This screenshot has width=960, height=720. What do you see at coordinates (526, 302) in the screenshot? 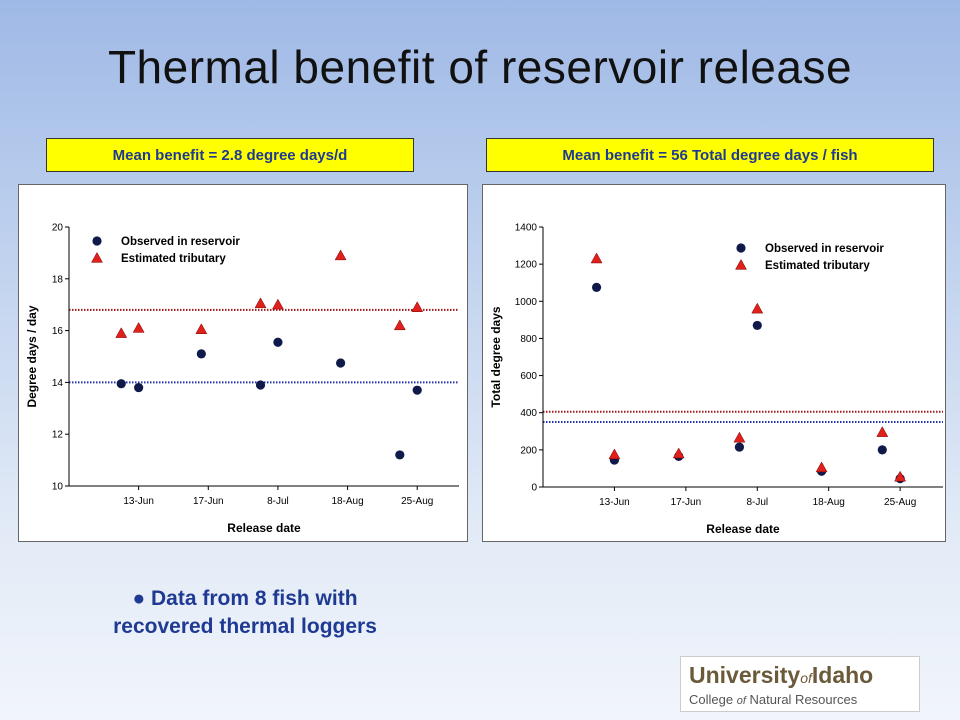
I see `y-tick-label: 1000` at bounding box center [526, 302].